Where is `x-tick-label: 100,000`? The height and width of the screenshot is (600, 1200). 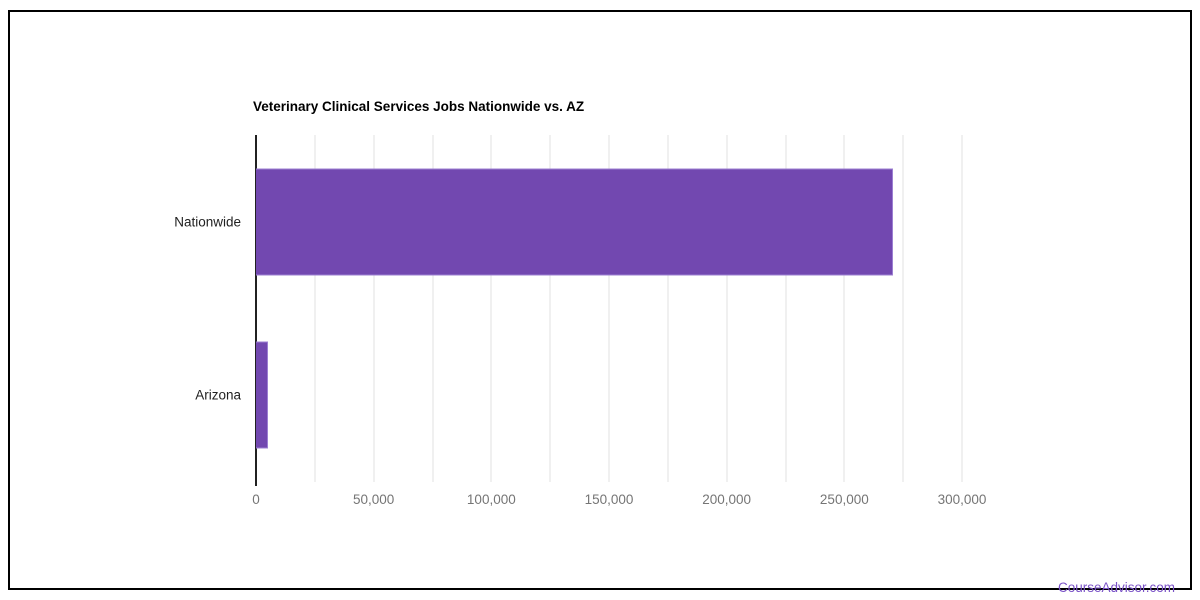 x-tick-label: 100,000 is located at coordinates (491, 499).